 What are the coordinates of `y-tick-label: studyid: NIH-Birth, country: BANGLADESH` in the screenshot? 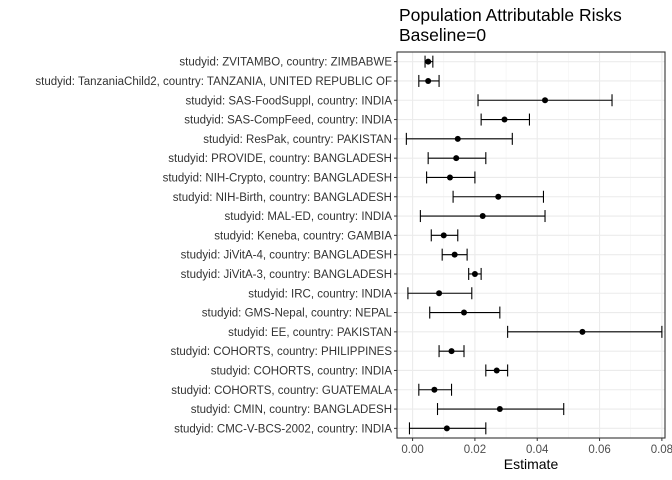 It's located at (282, 198).